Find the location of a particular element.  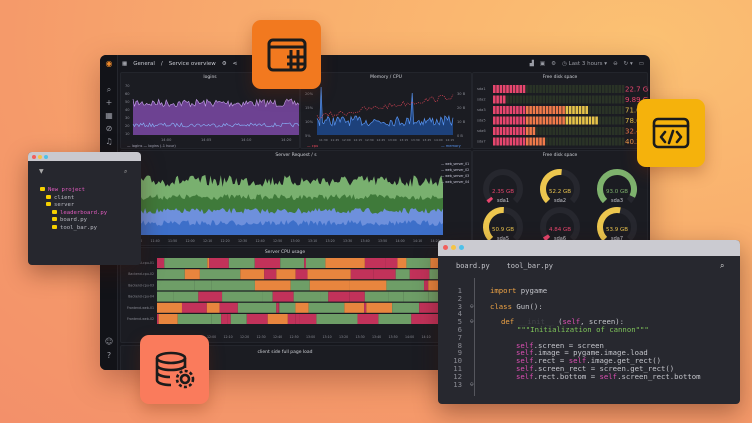

plus-icon: + is located at coordinates (109, 102).